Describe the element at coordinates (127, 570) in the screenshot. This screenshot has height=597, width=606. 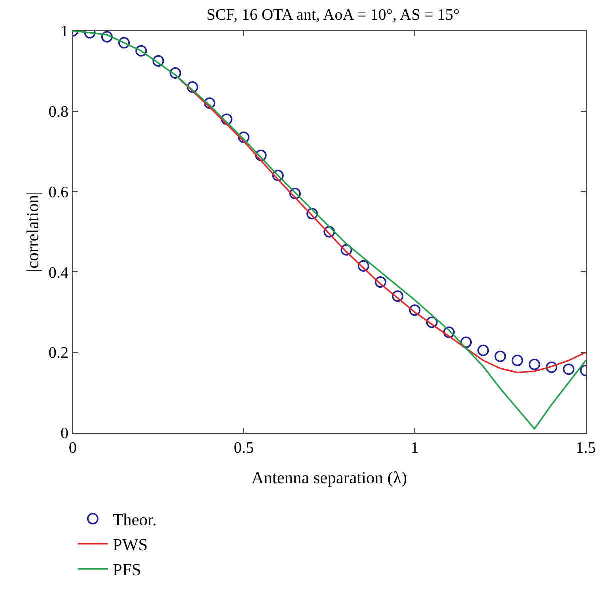
I see `legend-label: PFS` at that location.